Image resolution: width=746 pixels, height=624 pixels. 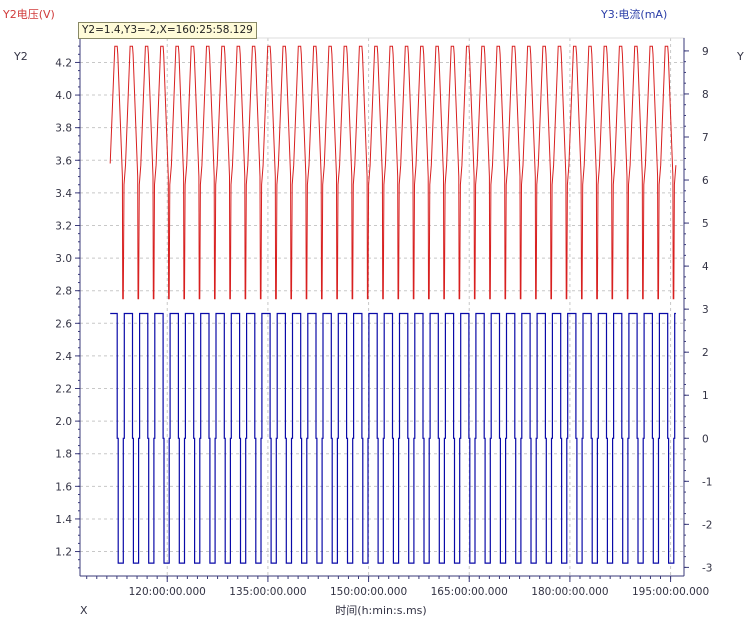 I want to click on x-tick-label: 195:00:00.000, so click(x=670, y=592).